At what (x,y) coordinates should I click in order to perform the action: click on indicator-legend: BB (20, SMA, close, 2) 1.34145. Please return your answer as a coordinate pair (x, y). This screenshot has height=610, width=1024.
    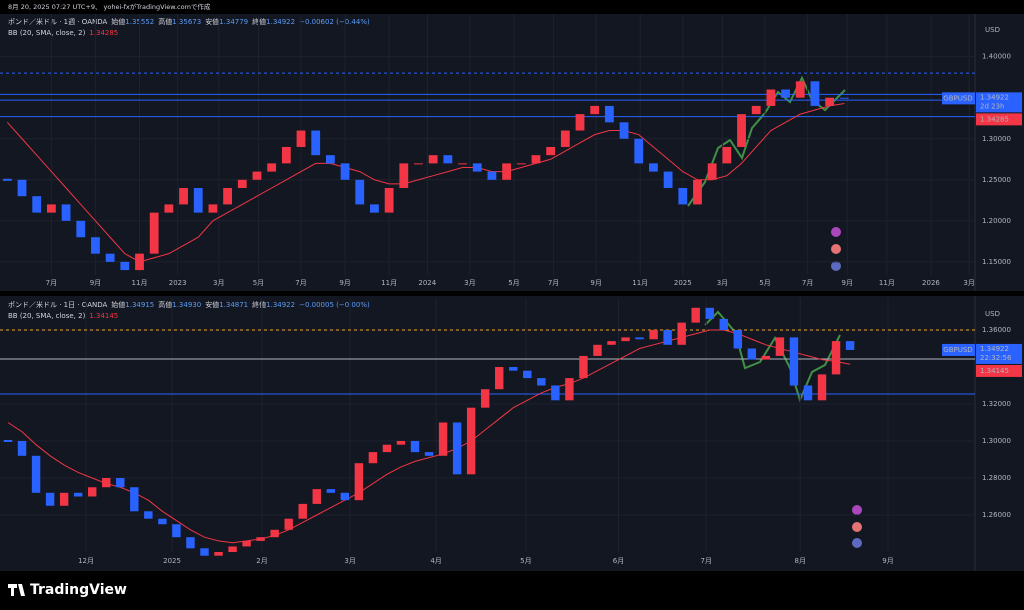
    Looking at the image, I should click on (63, 316).